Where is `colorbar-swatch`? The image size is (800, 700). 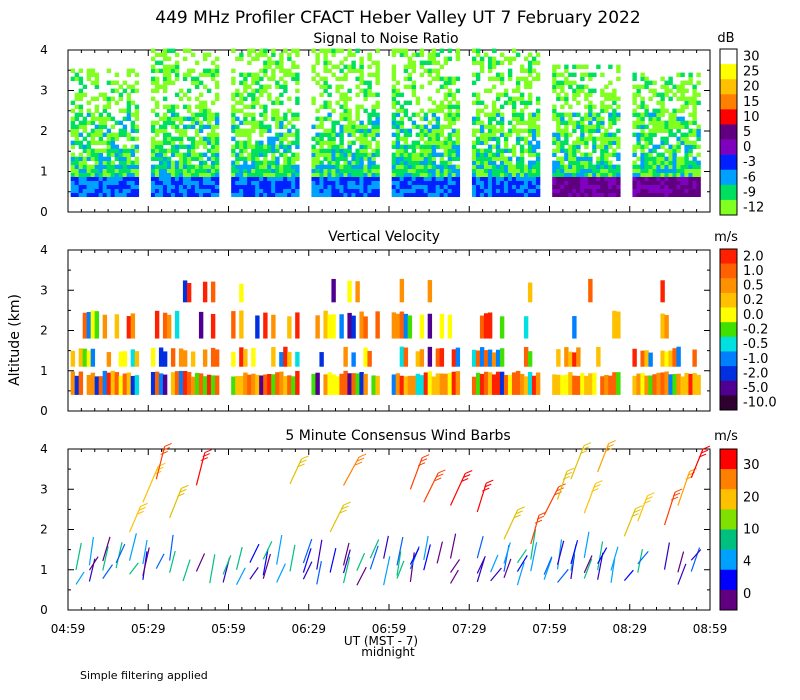
colorbar-swatch is located at coordinates (728, 344).